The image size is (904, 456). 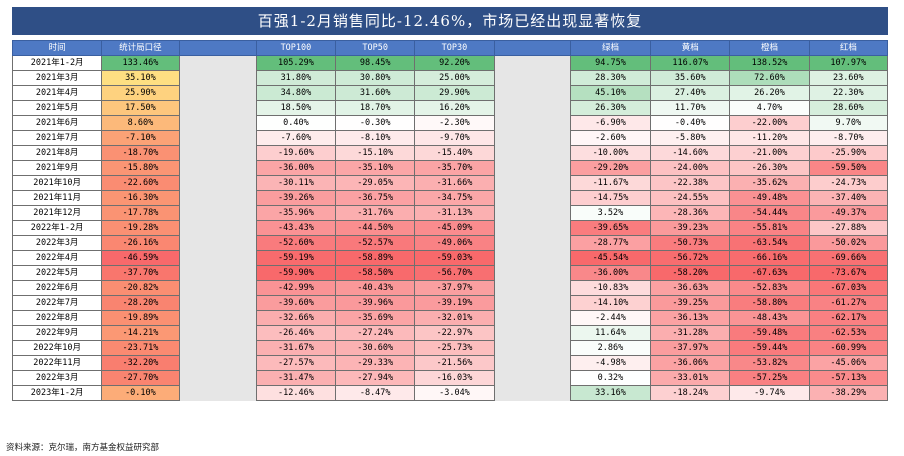 What do you see at coordinates (769, 198) in the screenshot?
I see `cell-orange: -49.48%` at bounding box center [769, 198].